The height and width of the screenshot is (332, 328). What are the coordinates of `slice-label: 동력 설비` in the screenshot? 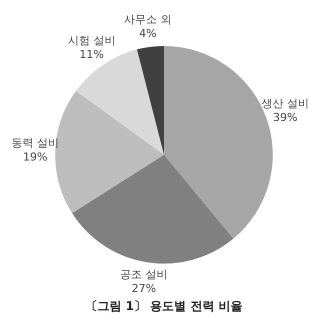 It's located at (36, 143).